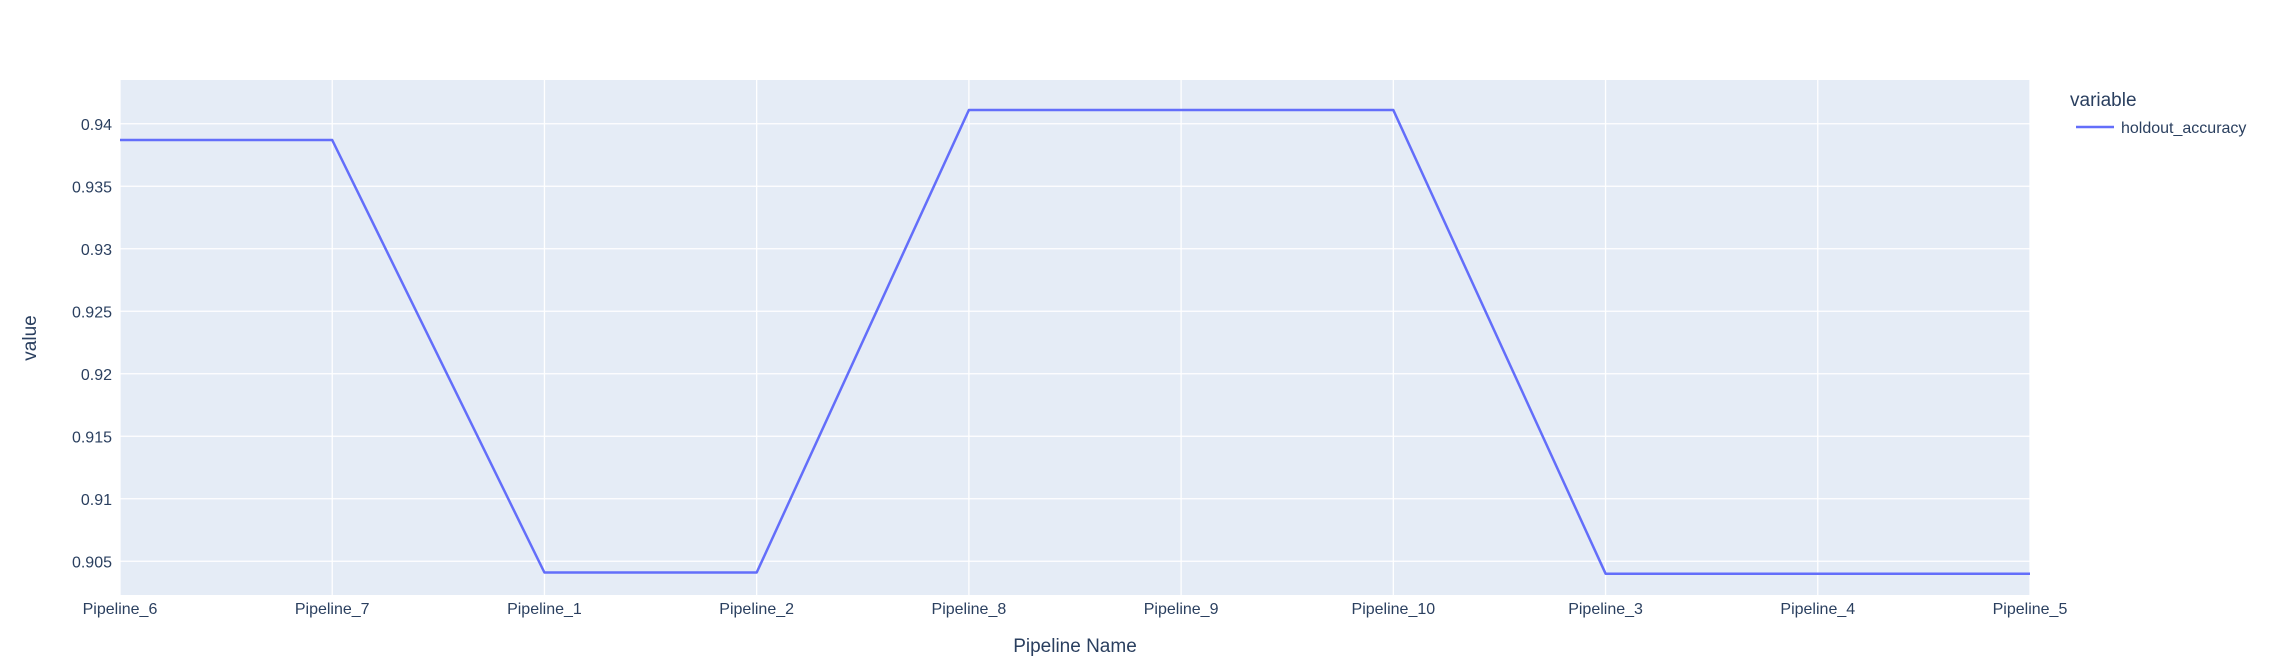 The height and width of the screenshot is (661, 2293). I want to click on legend-title: variable, so click(2103, 100).